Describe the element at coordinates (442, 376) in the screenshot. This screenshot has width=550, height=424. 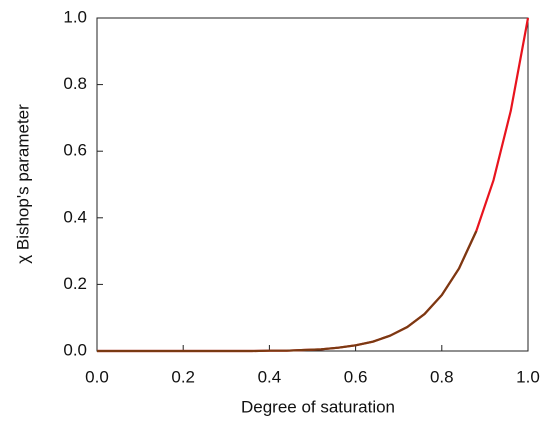
I see `x-tick-label: 0.8` at that location.